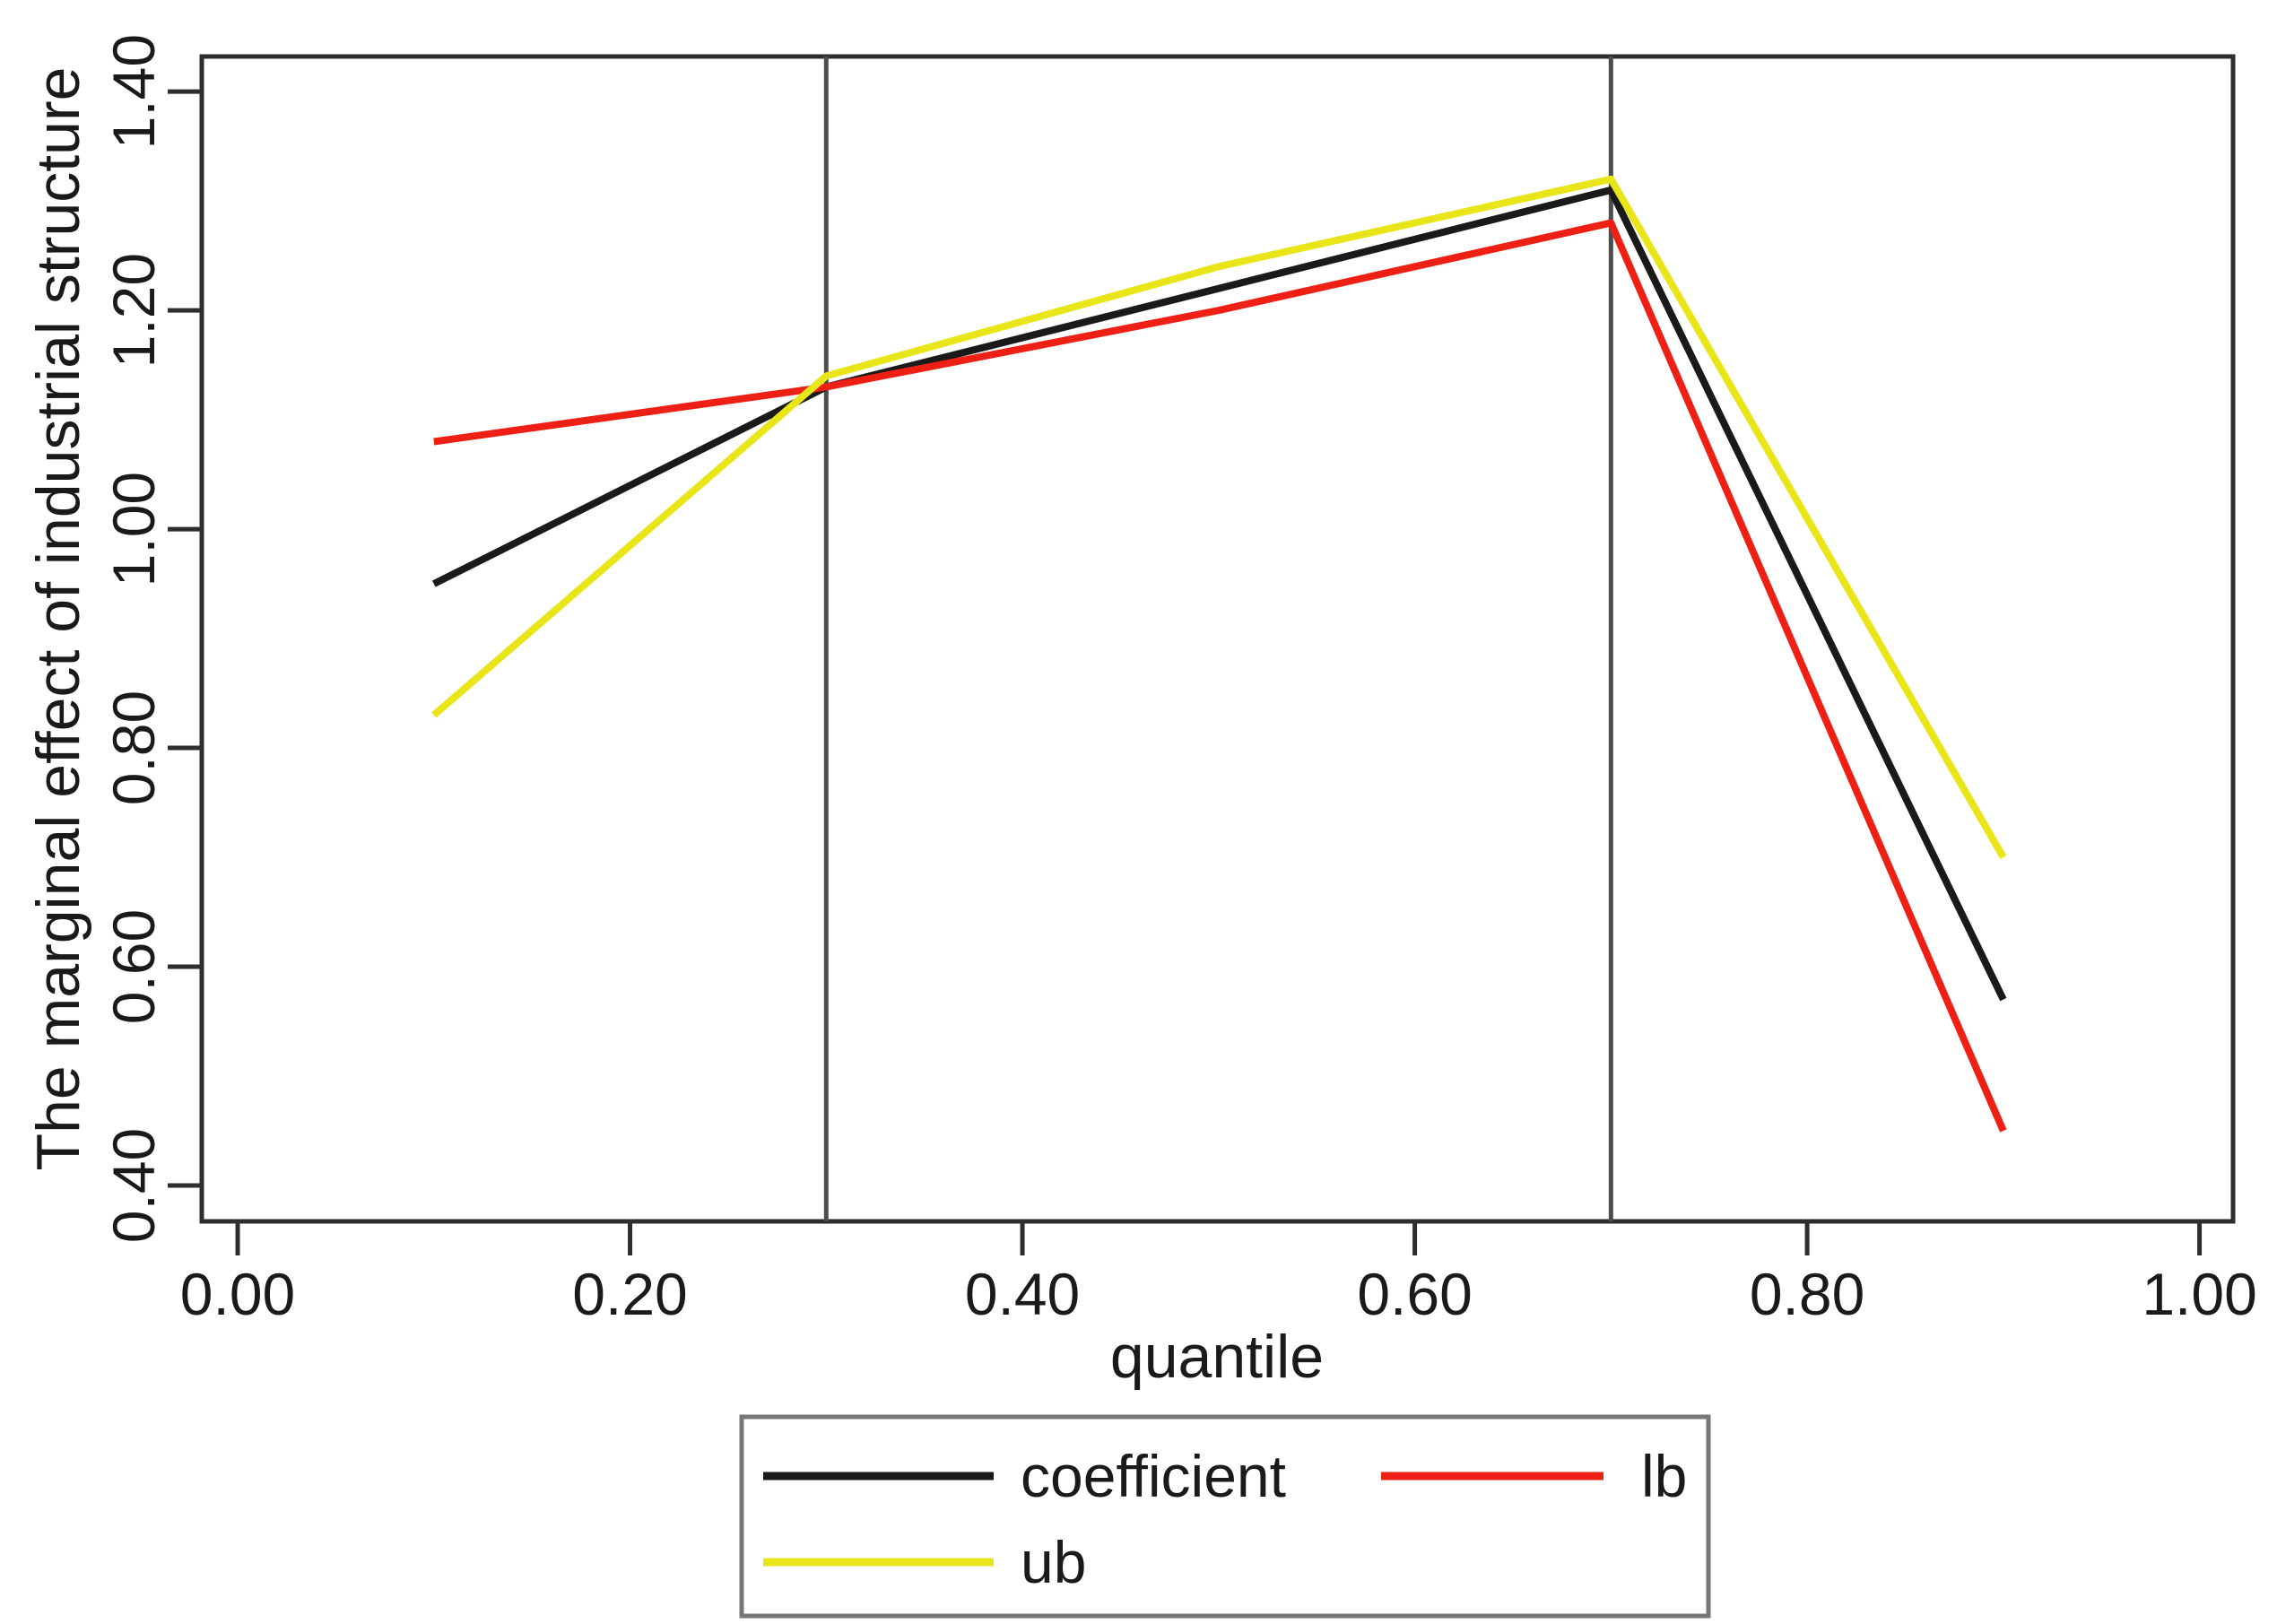 The height and width of the screenshot is (1624, 2277). Describe the element at coordinates (1053, 1562) in the screenshot. I see `legend-label-ub: ub` at that location.